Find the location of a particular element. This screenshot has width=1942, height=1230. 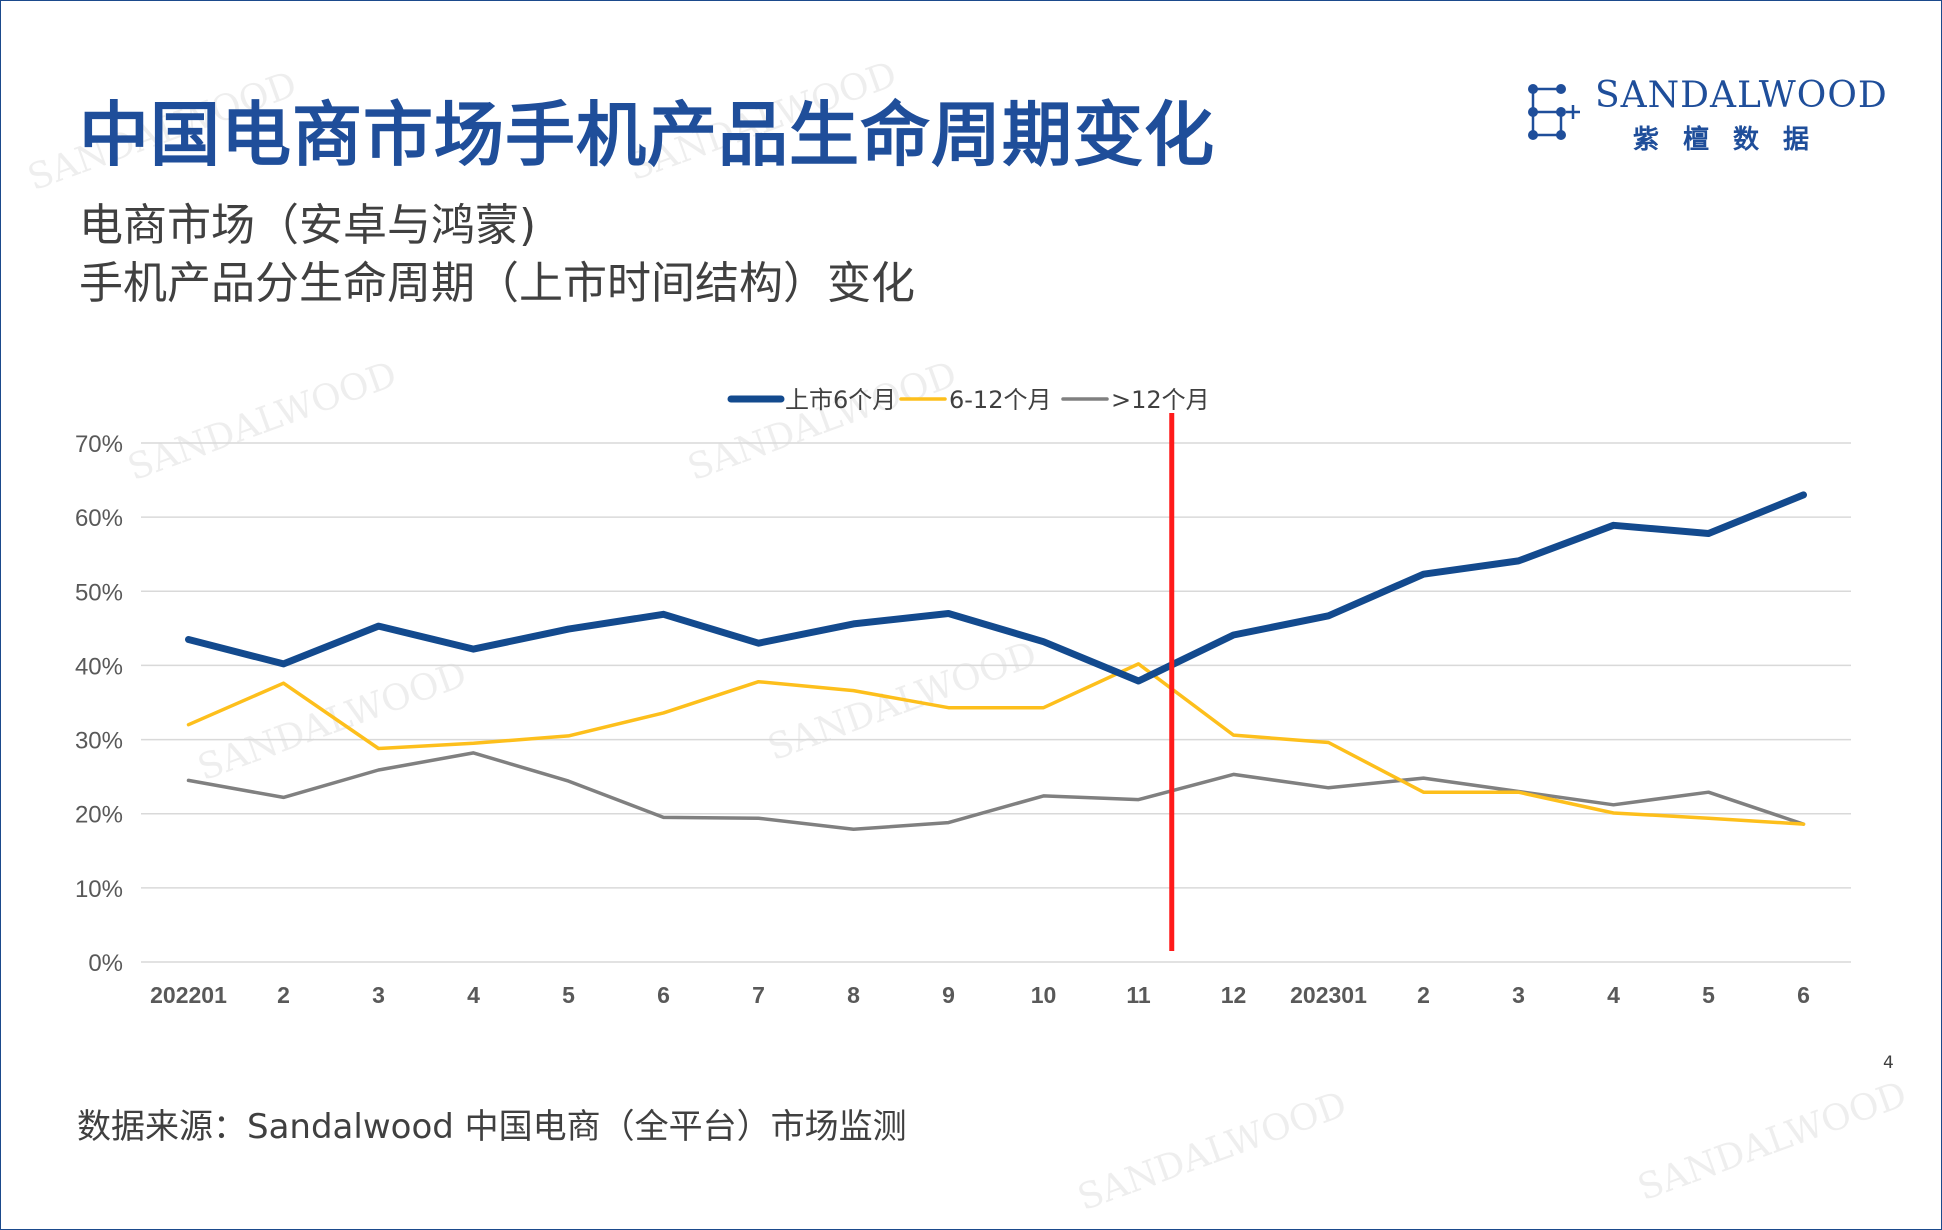

y-tick-label: 10% is located at coordinates (99, 889).